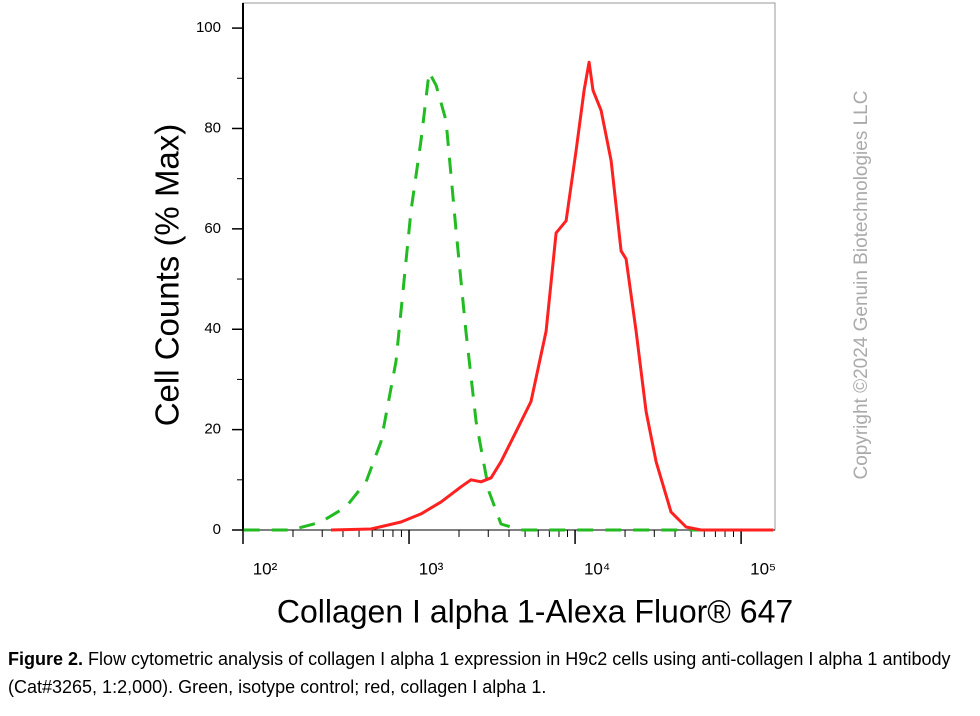 The width and height of the screenshot is (980, 716). Describe the element at coordinates (597, 568) in the screenshot. I see `x-tick-label: 10⁴` at that location.